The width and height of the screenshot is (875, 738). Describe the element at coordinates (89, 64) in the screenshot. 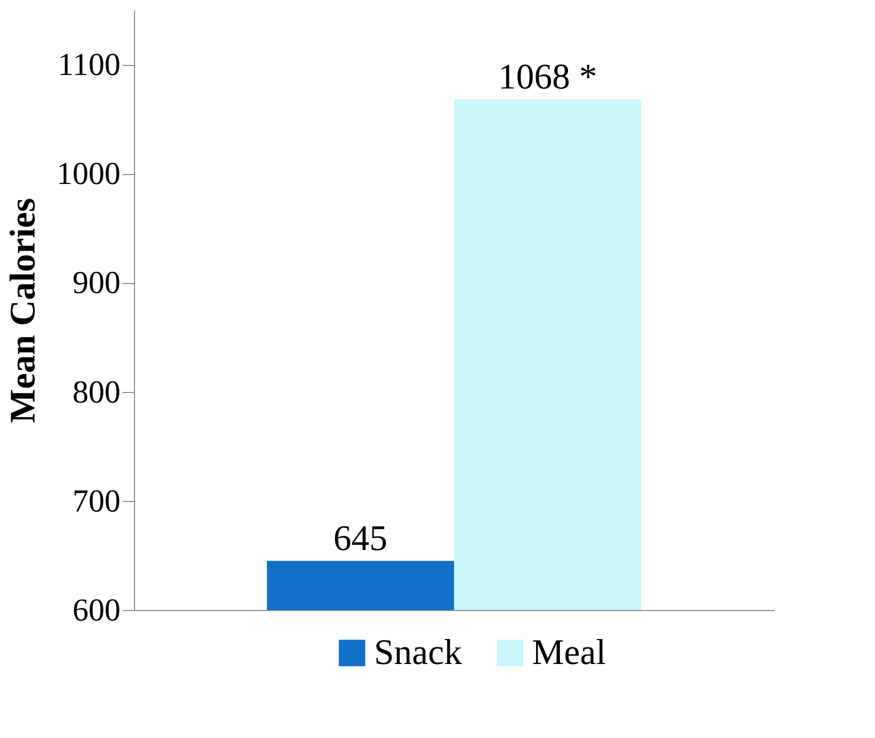

I see `y-tick-label: 1100` at that location.